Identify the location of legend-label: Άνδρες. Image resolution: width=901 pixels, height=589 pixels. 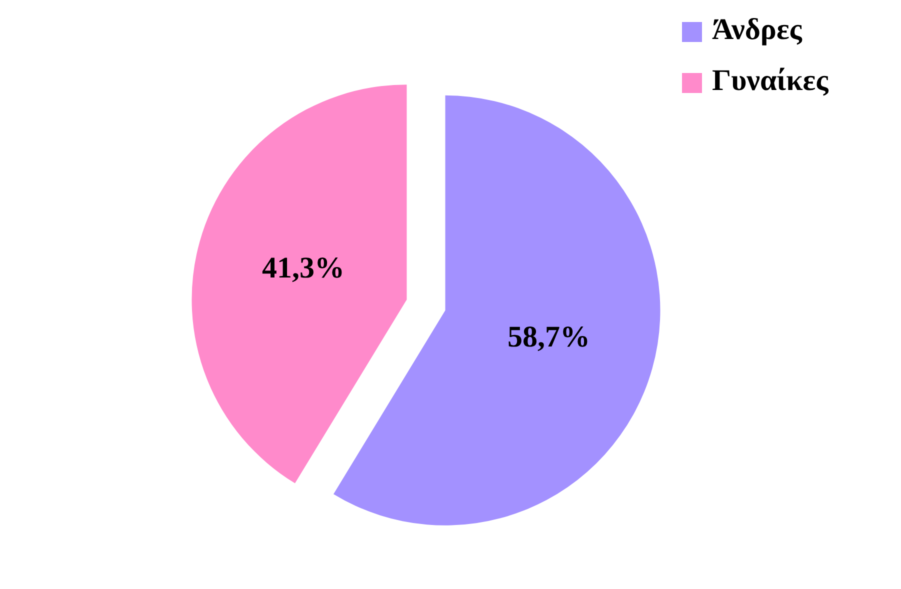
(757, 29).